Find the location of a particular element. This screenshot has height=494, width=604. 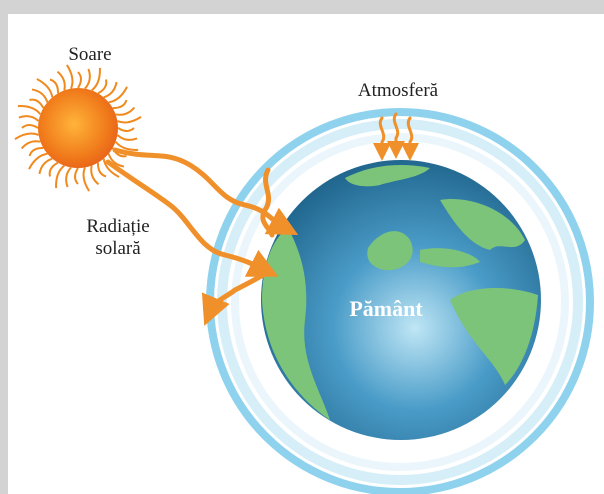

radiation-label: Radiație is located at coordinates (117, 226).